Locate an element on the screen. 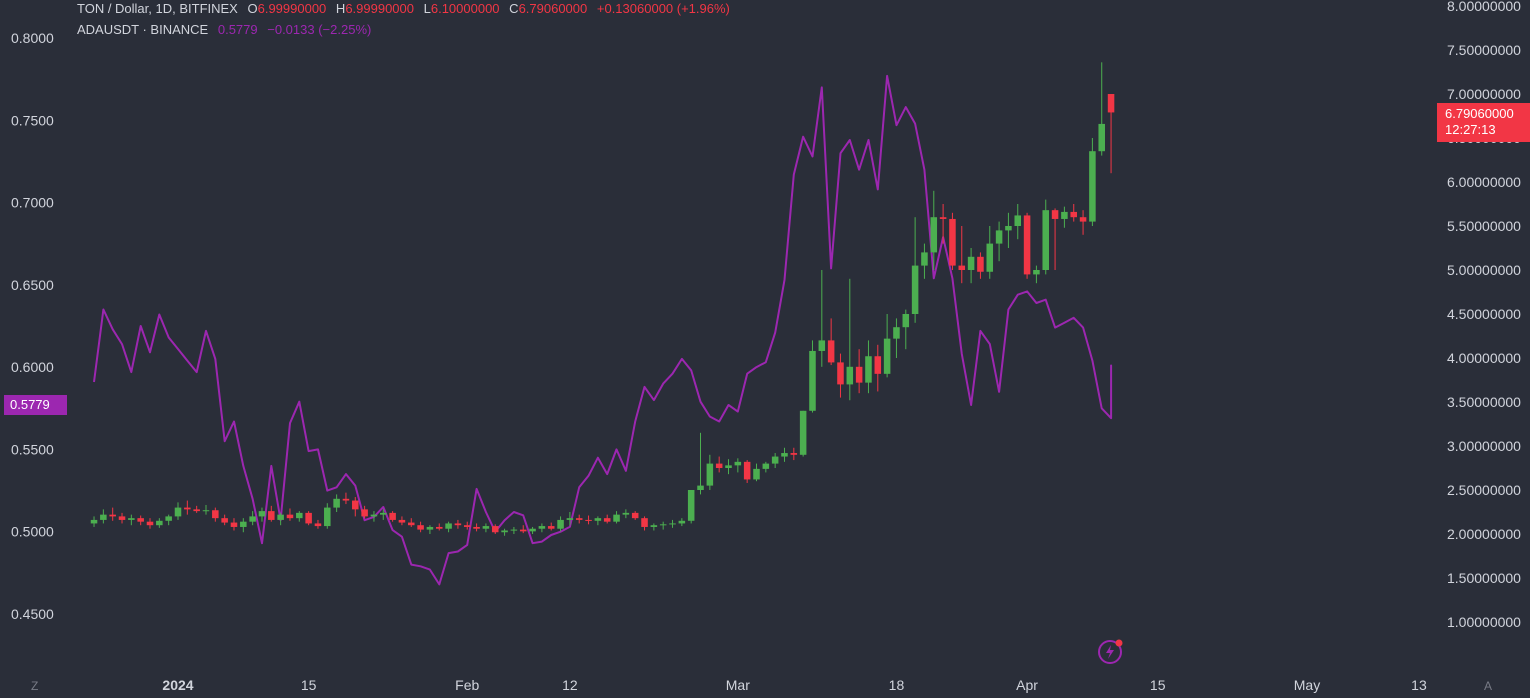 The height and width of the screenshot is (698, 1530). x-axis: 2024 15 Feb 12 Mar 18 Apr 15 May 13 is located at coordinates (794, 685).